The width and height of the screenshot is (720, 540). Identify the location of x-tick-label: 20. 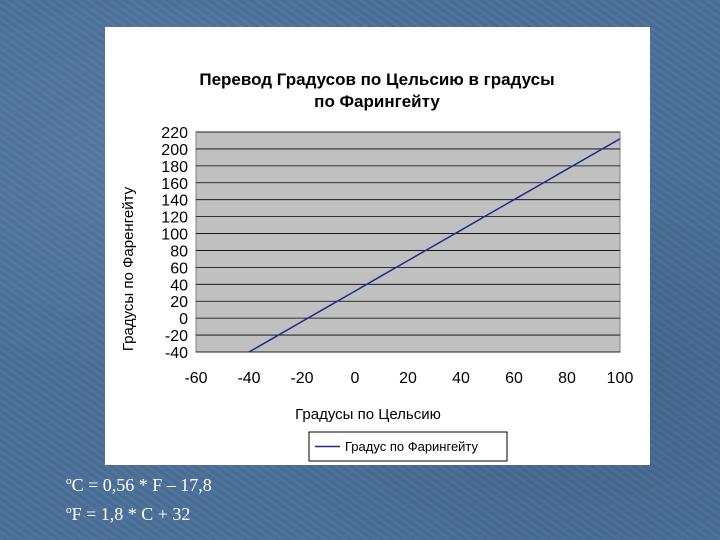
(408, 378).